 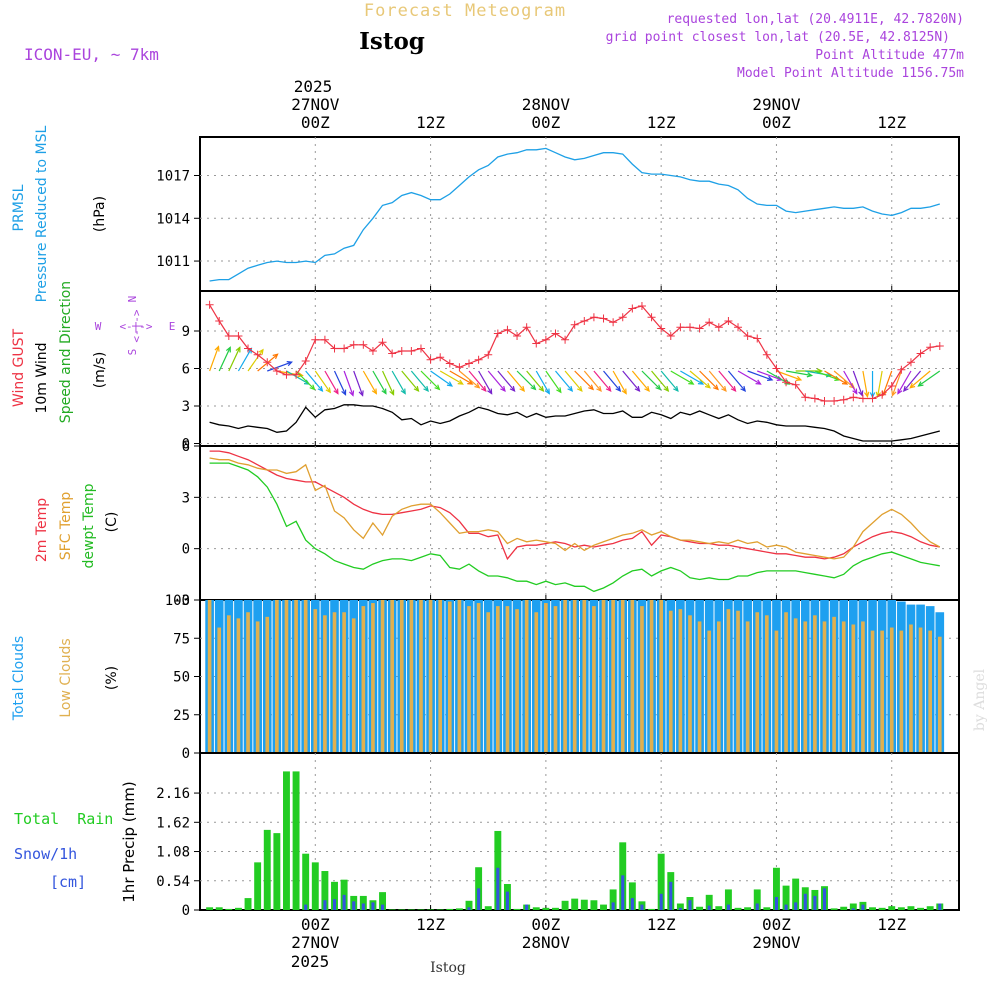 I want to click on wind-ytick-label: 9, so click(x=186, y=332).